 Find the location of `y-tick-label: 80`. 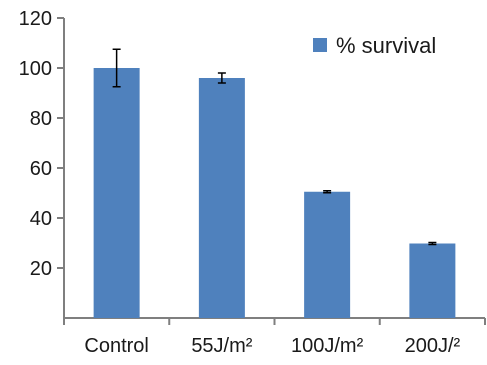

y-tick-label: 80 is located at coordinates (41, 119).